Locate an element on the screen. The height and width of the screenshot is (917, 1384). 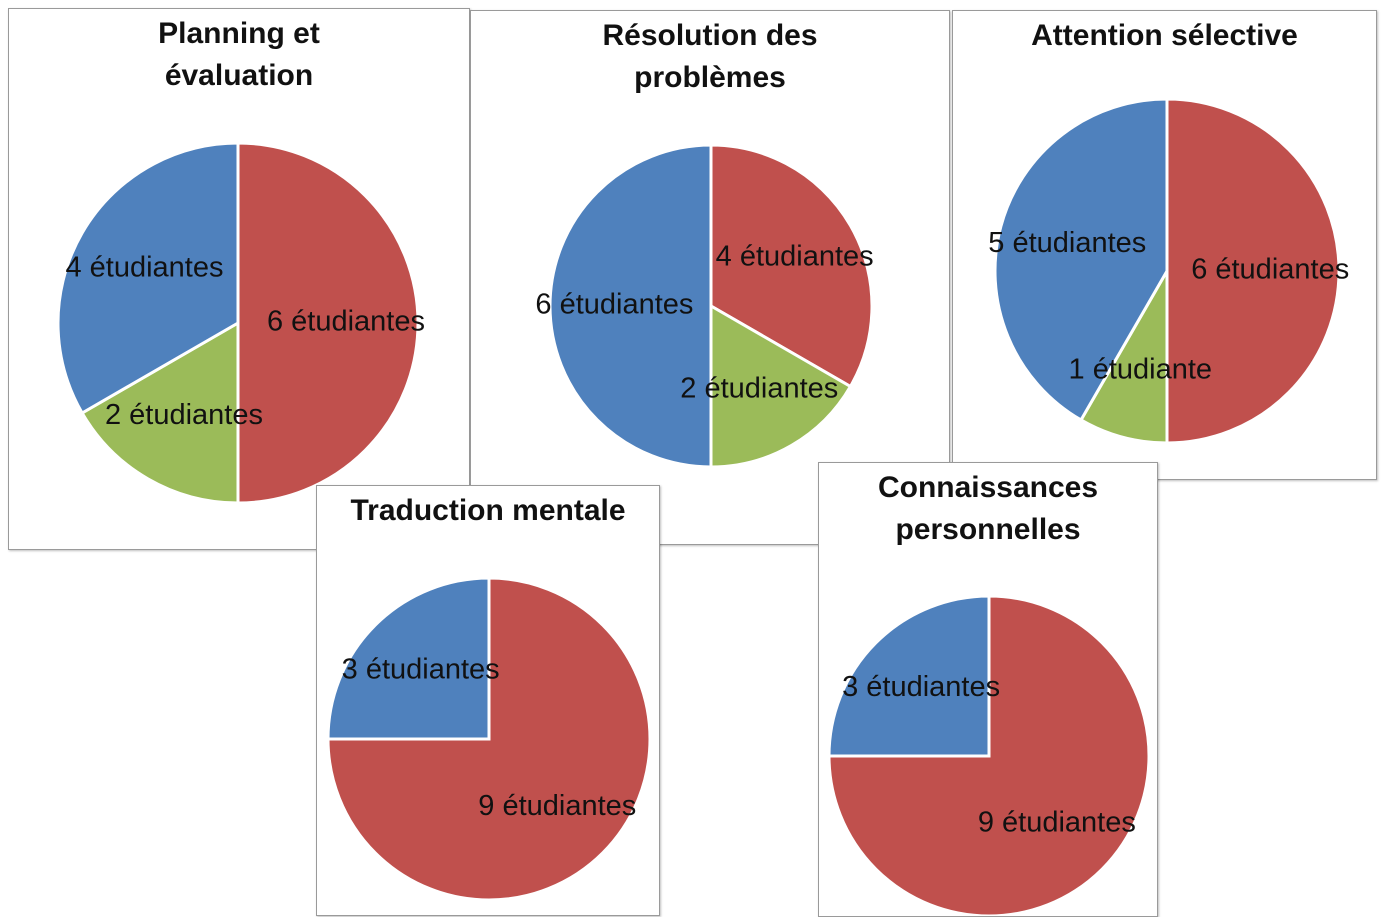
pie-chart: 6 étudiantes 1 étudiante 5 étudiantes is located at coordinates (1168, 271).